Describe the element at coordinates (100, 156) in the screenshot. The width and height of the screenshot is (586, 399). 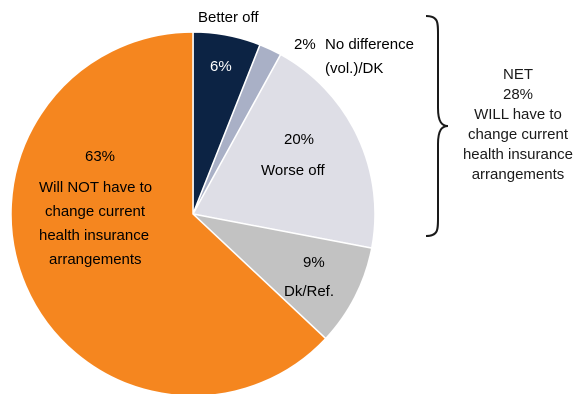
I see `slice-value-will-not: 63%` at that location.